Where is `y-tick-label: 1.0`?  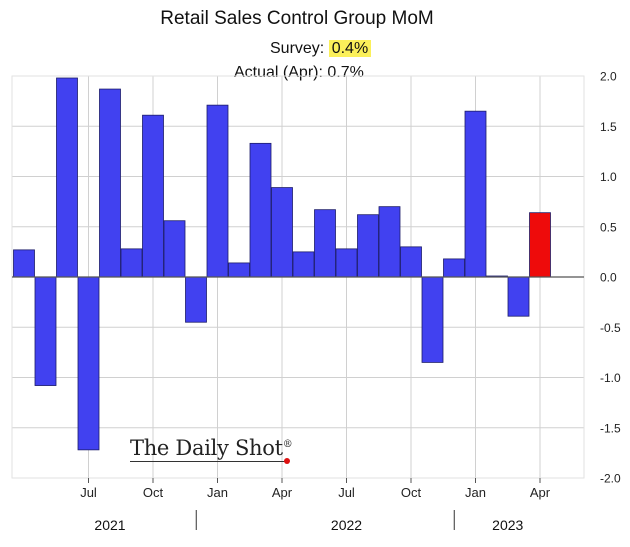
y-tick-label: 1.0 is located at coordinates (608, 177).